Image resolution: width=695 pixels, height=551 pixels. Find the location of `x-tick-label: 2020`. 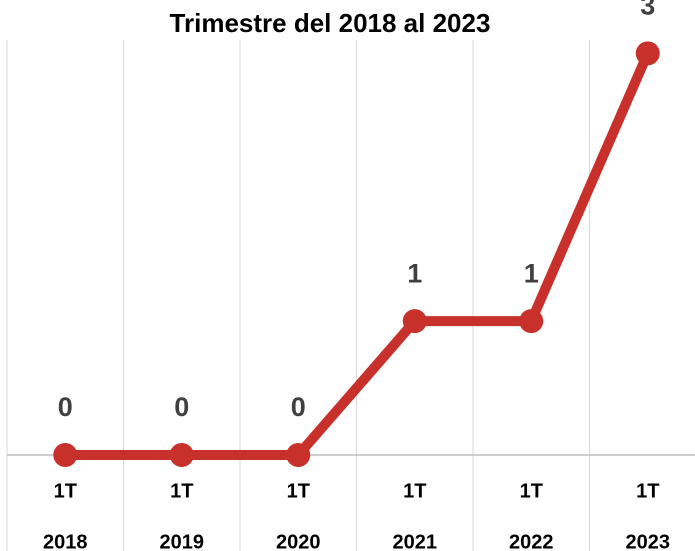

x-tick-label: 2020 is located at coordinates (298, 541).